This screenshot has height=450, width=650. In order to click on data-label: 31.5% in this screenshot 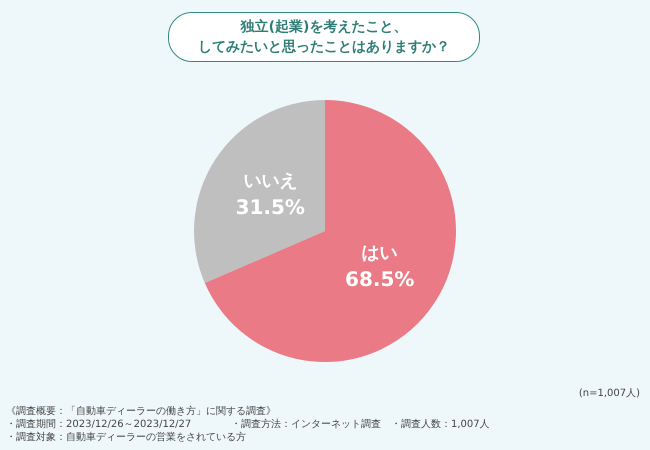, I will do `click(270, 207)`.